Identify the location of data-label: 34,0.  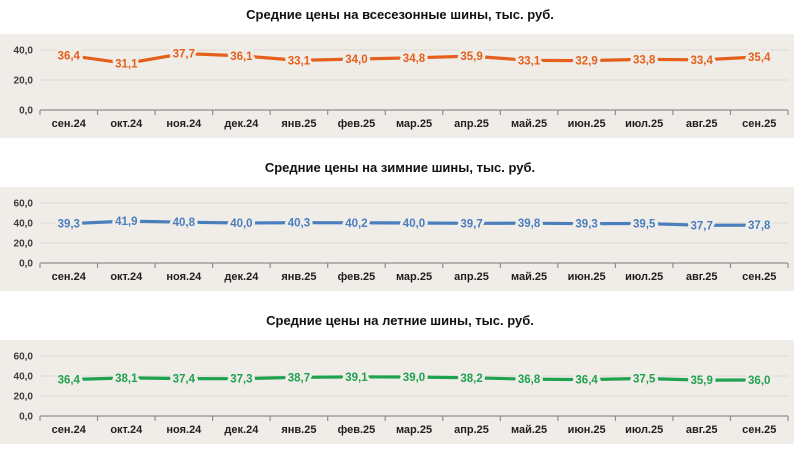
(356, 60).